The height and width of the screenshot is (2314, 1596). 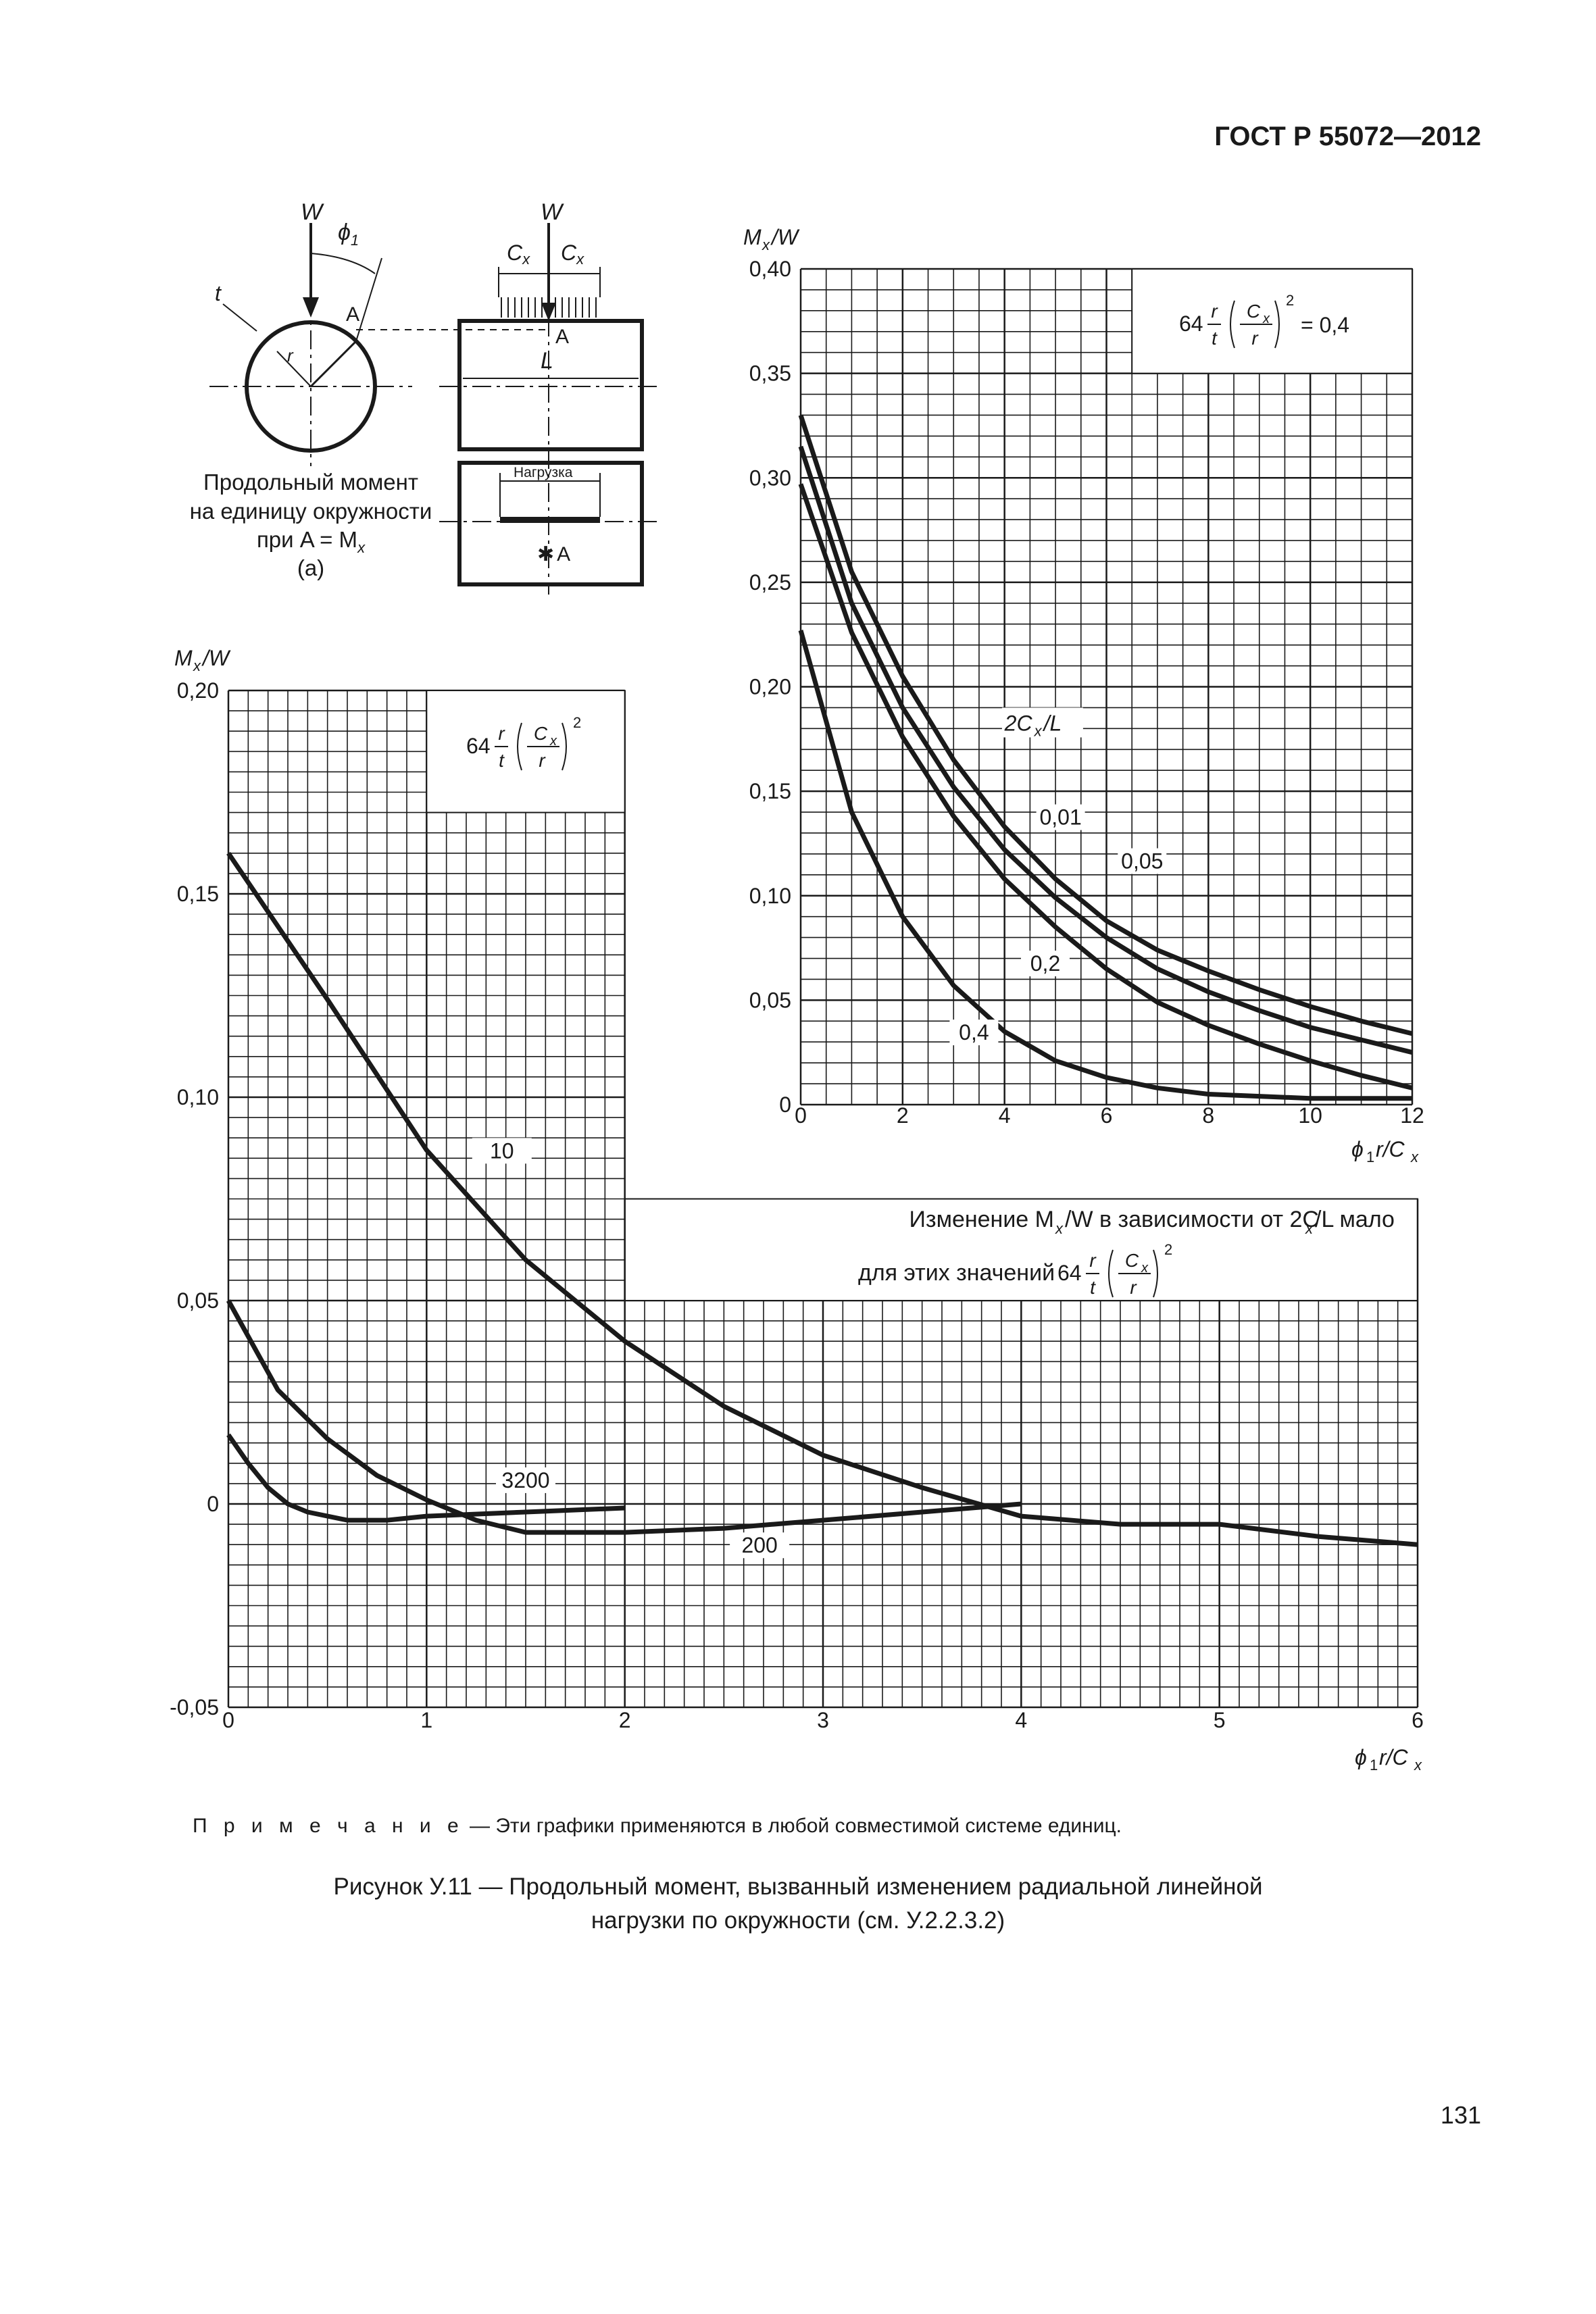 I want to click on x-tick-label: 10, so click(x=1310, y=1116).